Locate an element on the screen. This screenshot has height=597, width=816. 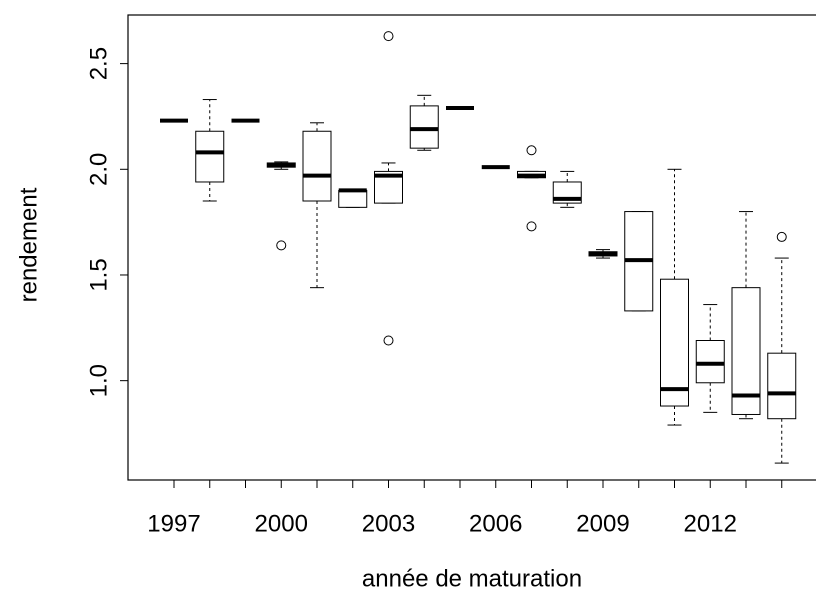
y-tick-label: 2.0 is located at coordinates (98, 169).